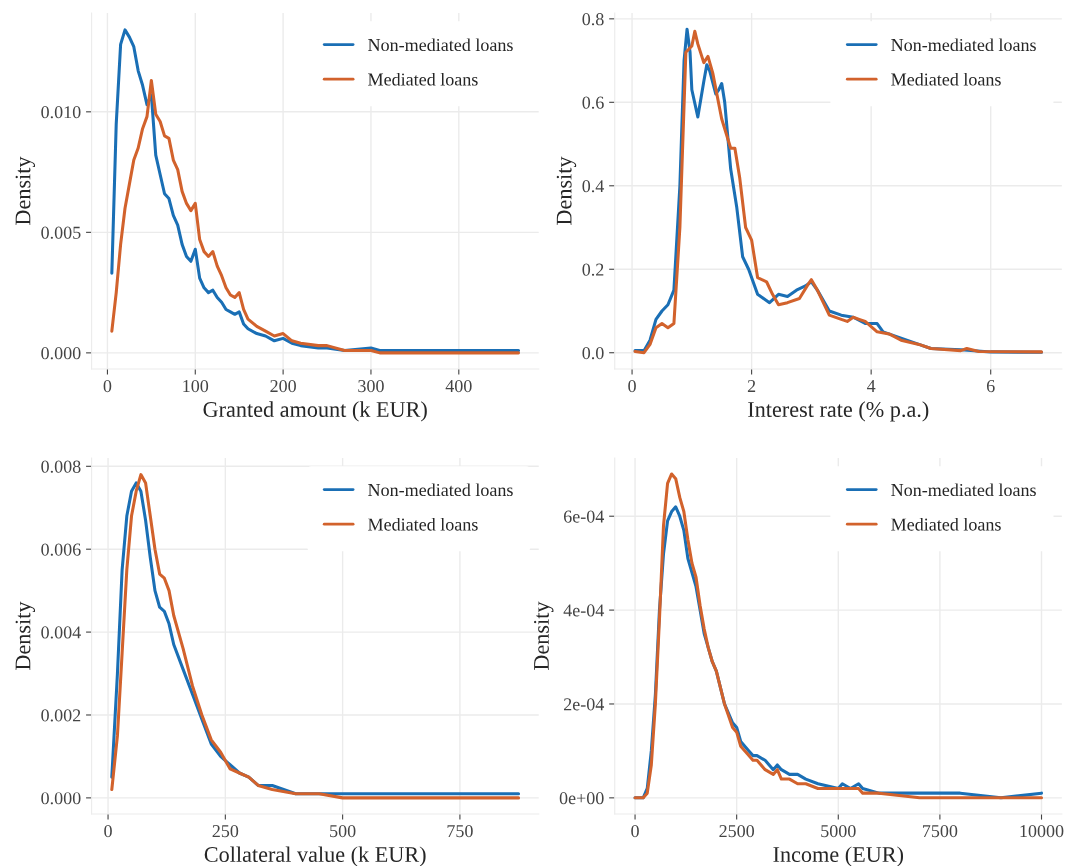 Image resolution: width=1078 pixels, height=866 pixels. I want to click on x-tick-label: 200, so click(283, 386).